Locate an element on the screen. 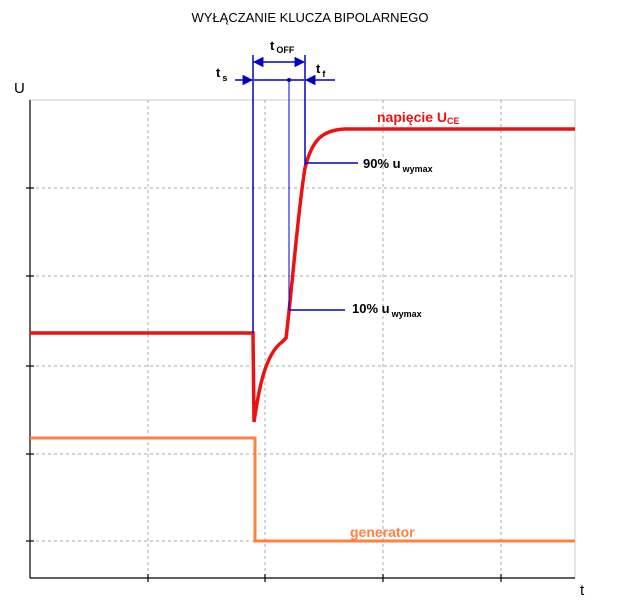  x-axis-label: t is located at coordinates (582, 590).